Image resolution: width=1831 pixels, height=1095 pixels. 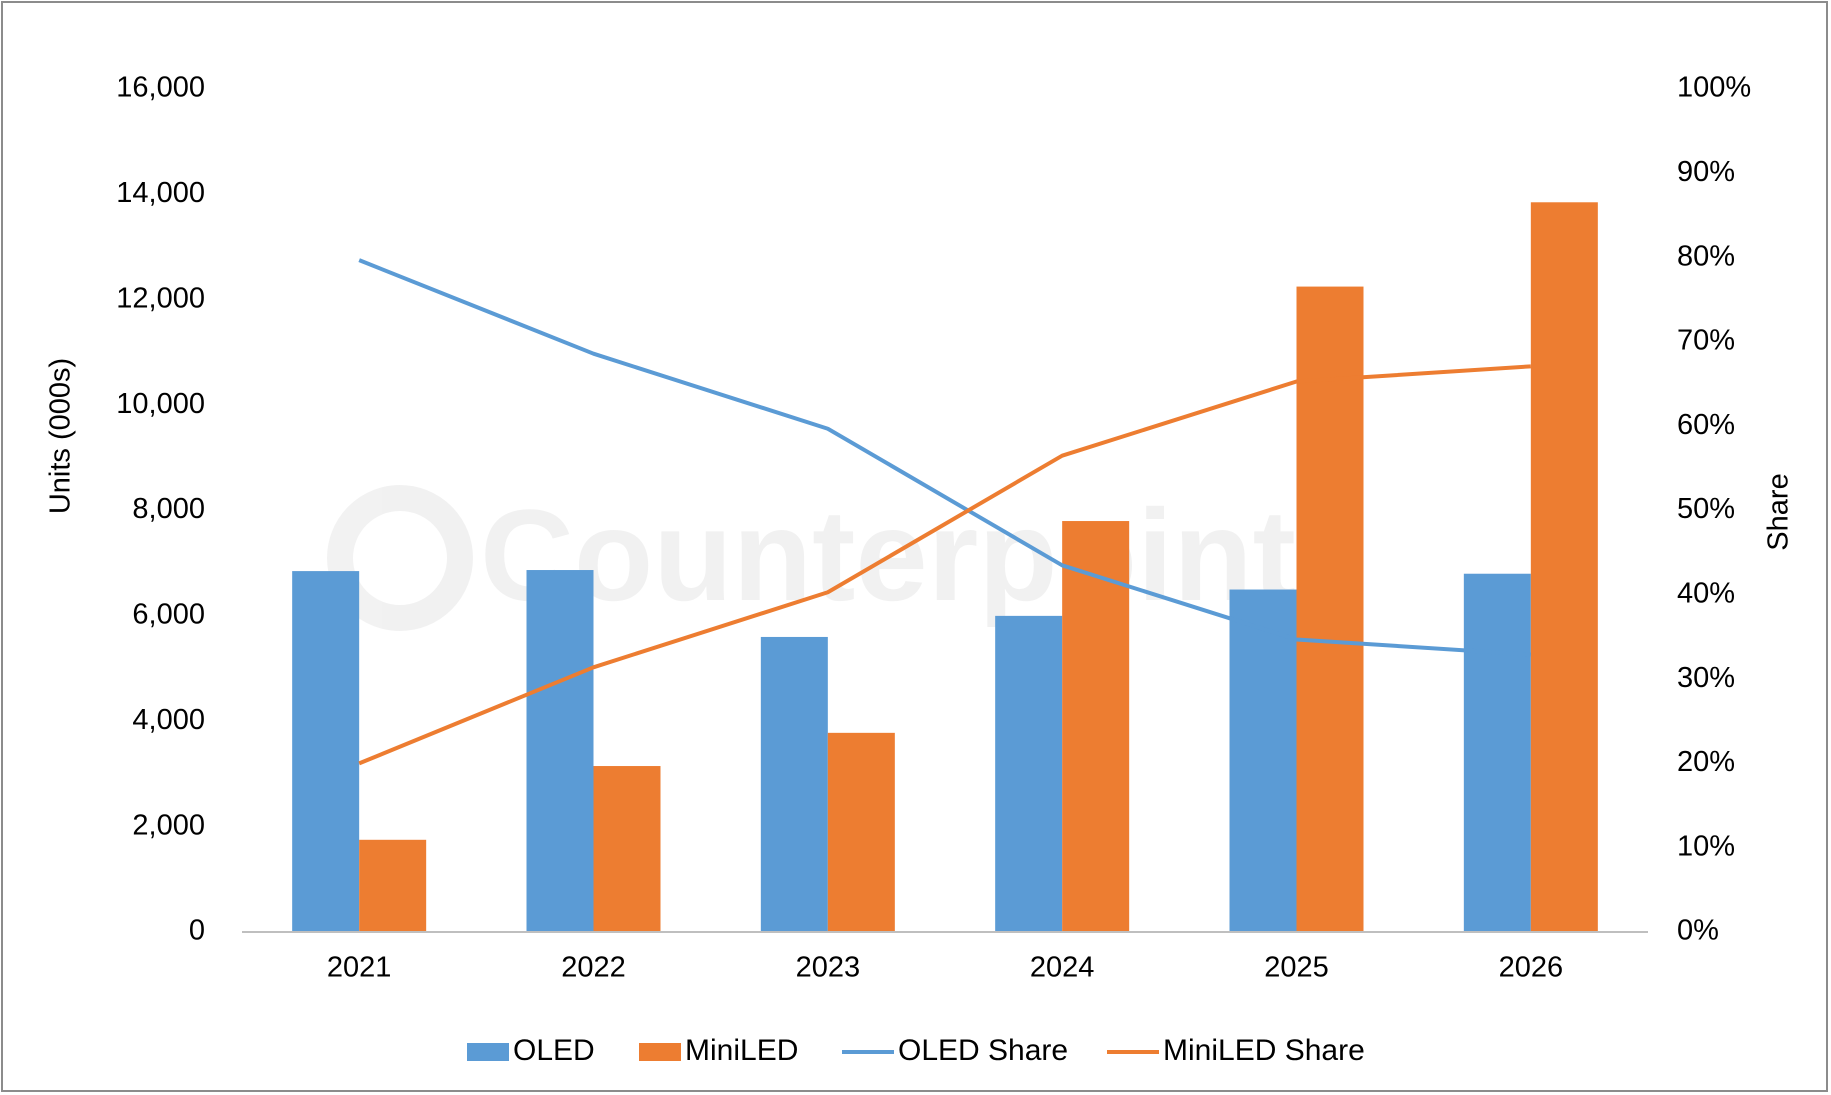 I want to click on y2-tick-label: 70%, so click(x=1706, y=341).